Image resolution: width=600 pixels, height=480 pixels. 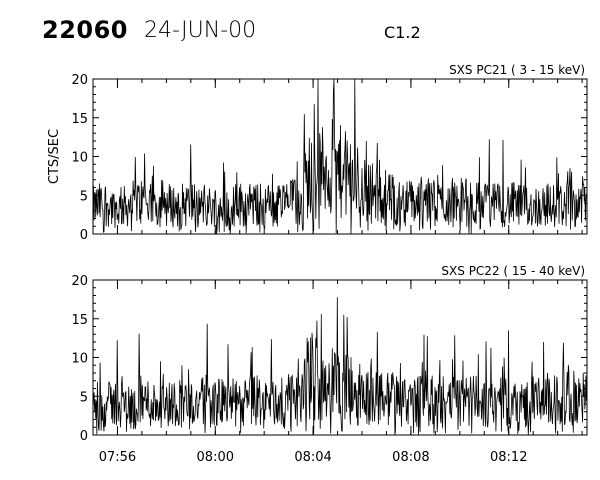 I want to click on x-tick-label: 08:12, so click(x=508, y=457).